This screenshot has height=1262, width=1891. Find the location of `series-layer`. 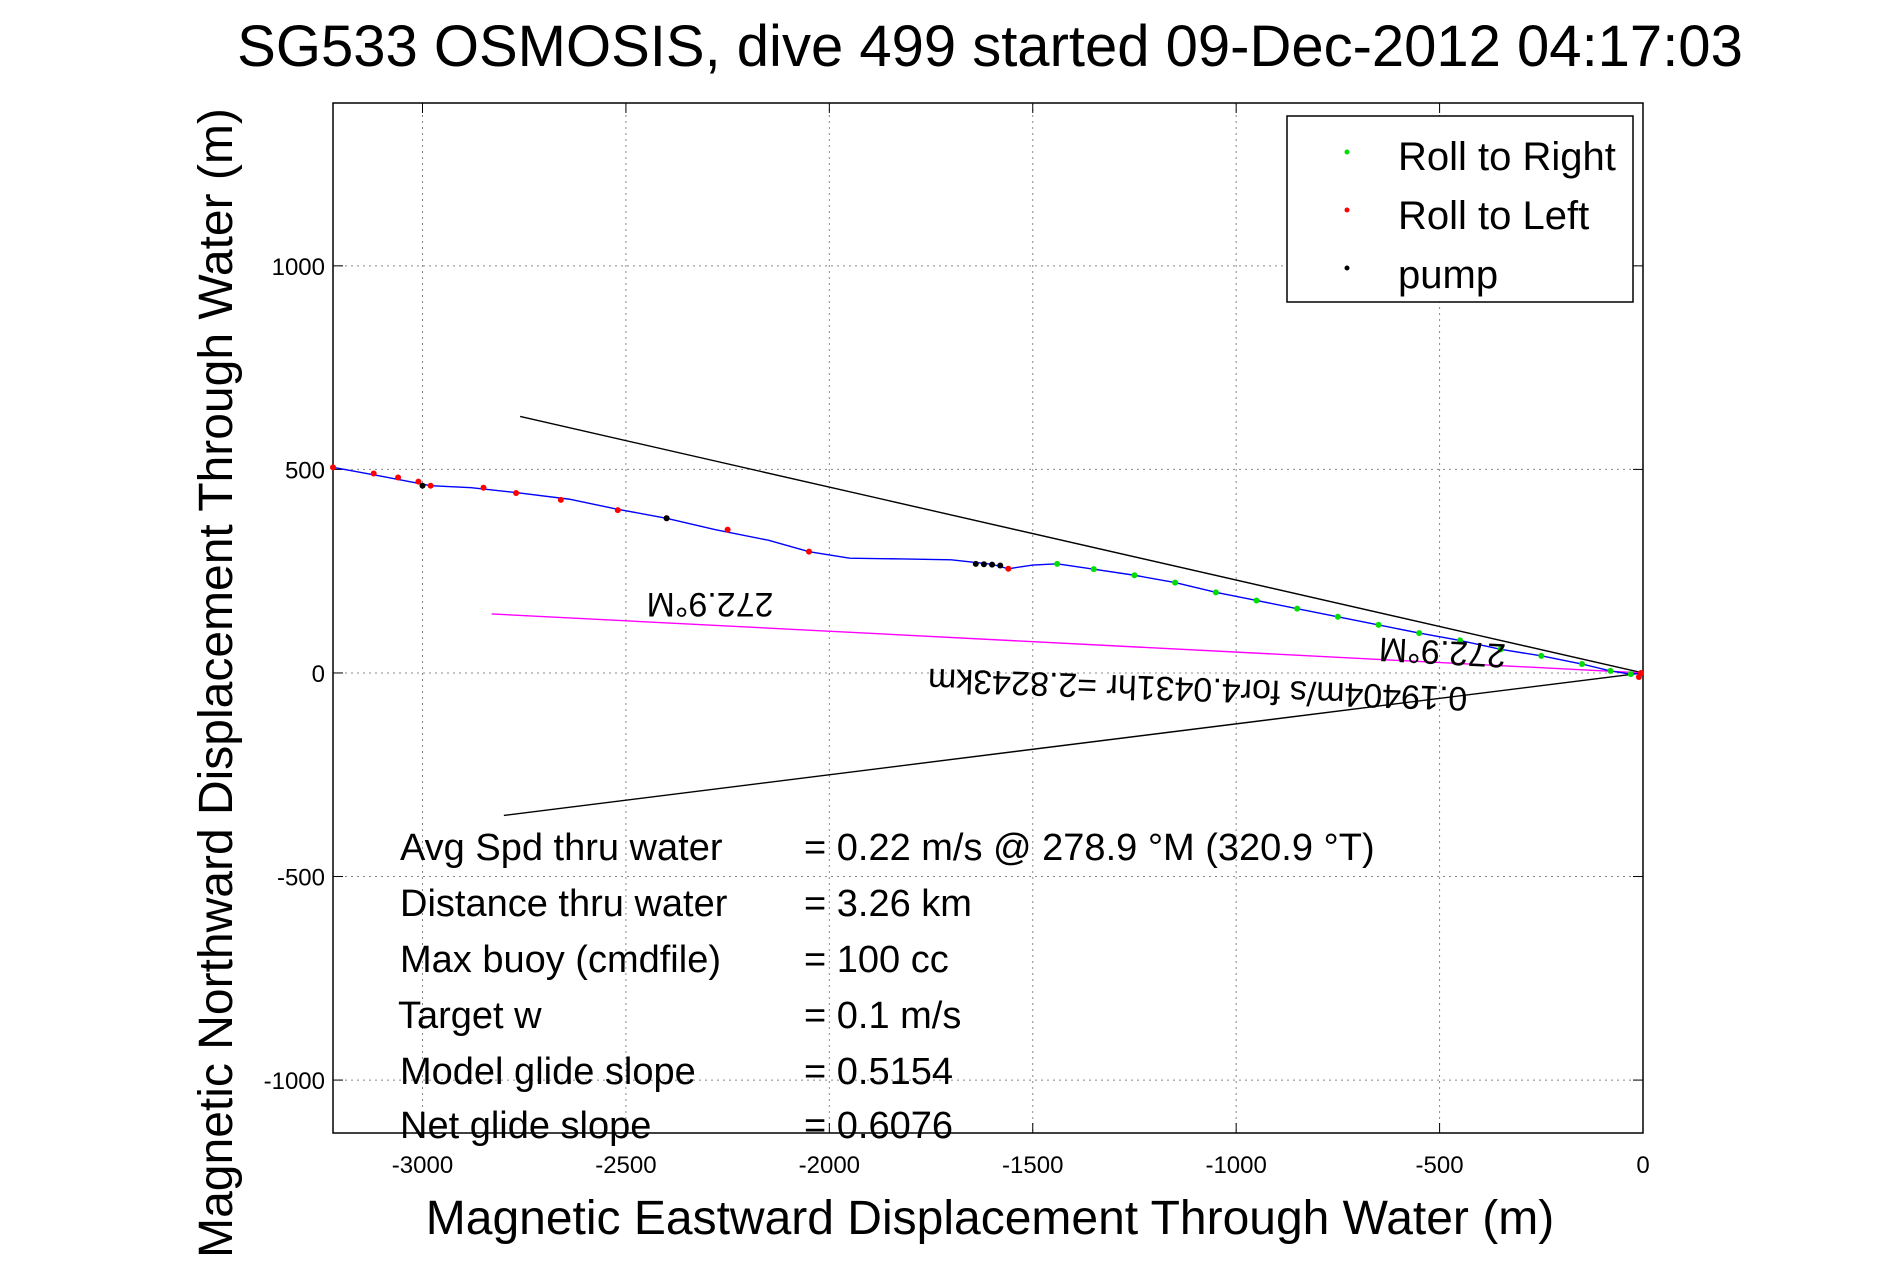

series-layer is located at coordinates (987, 572).